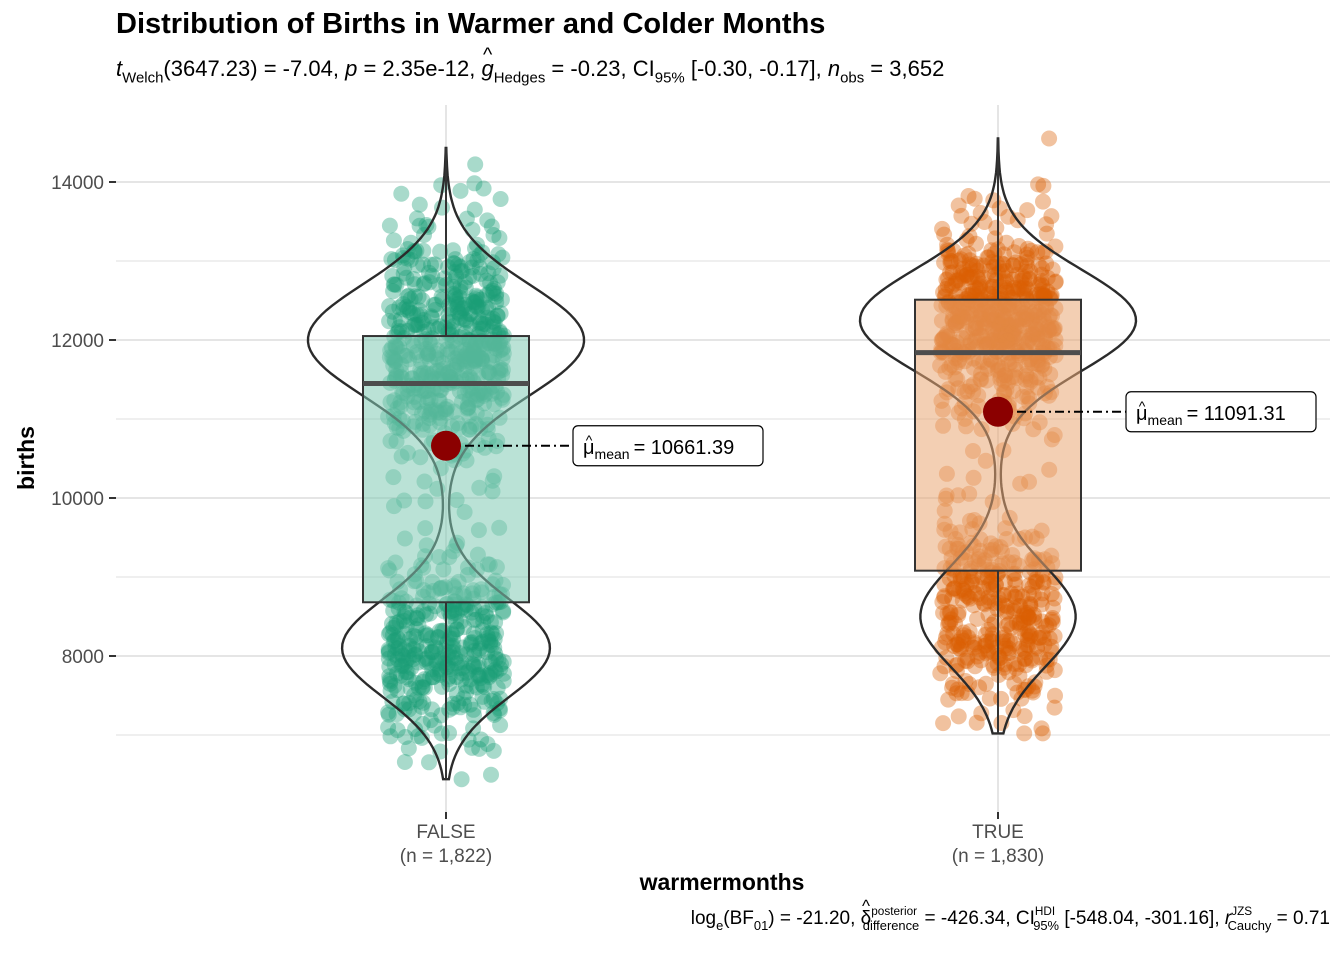  I want to click on subtitle-stat-symbol: t, so click(119, 68).